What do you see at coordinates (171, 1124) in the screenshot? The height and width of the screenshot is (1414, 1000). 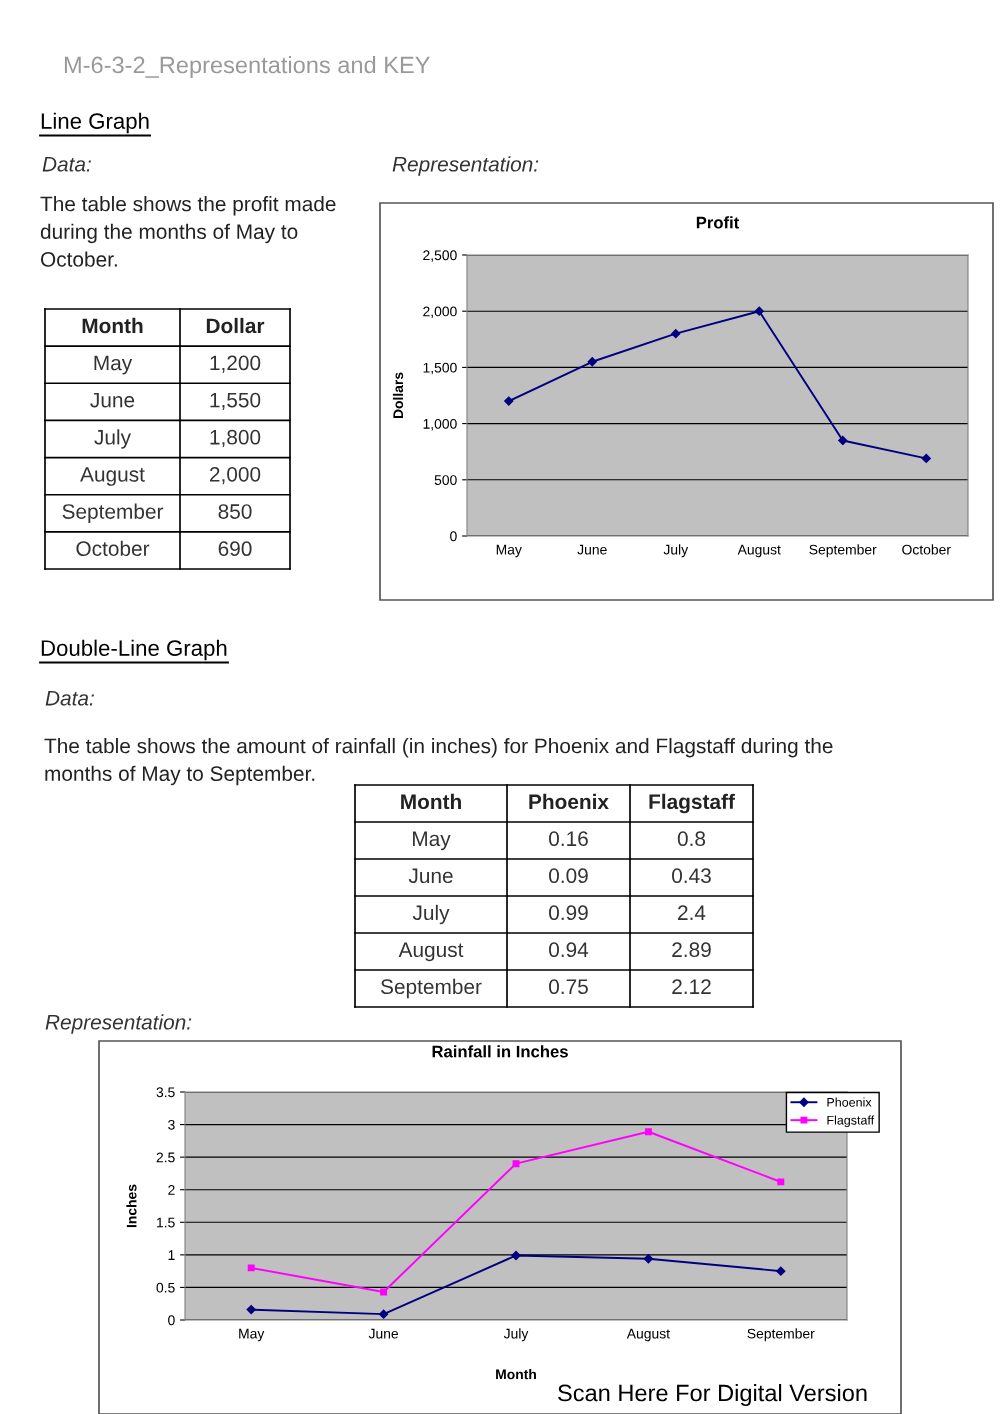 I see `y-tick-label: 3` at bounding box center [171, 1124].